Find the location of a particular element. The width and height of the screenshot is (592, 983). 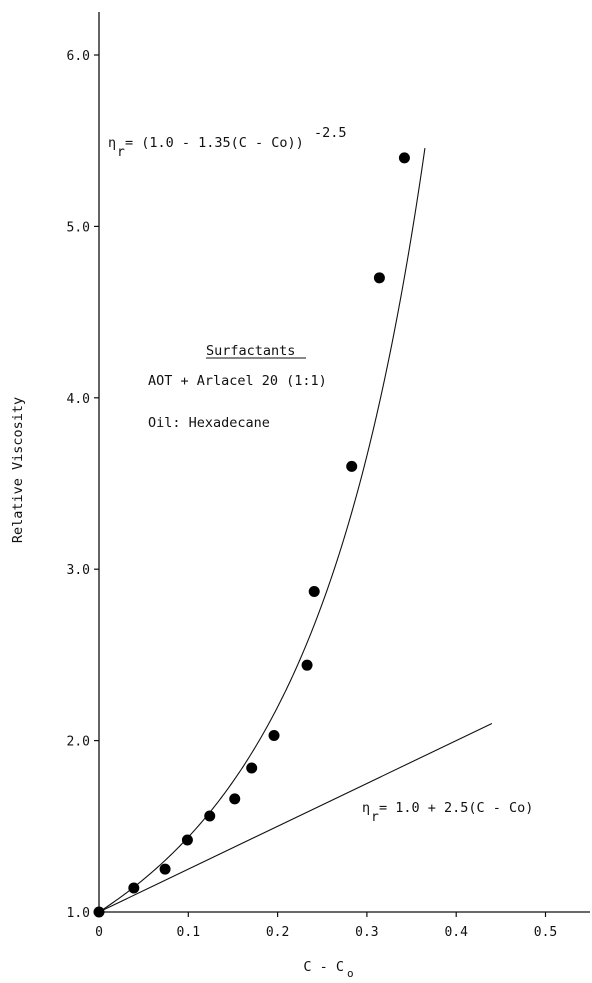

curve1-eta: η is located at coordinates (112, 143).